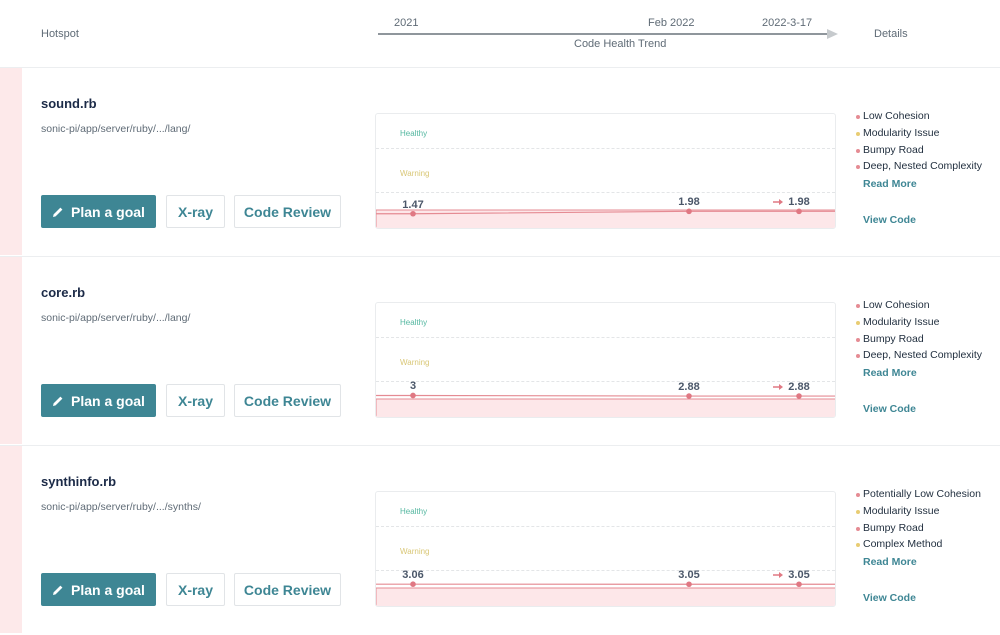  Describe the element at coordinates (671, 23) in the screenshot. I see `timeline-date-mid: Feb 2022` at that location.